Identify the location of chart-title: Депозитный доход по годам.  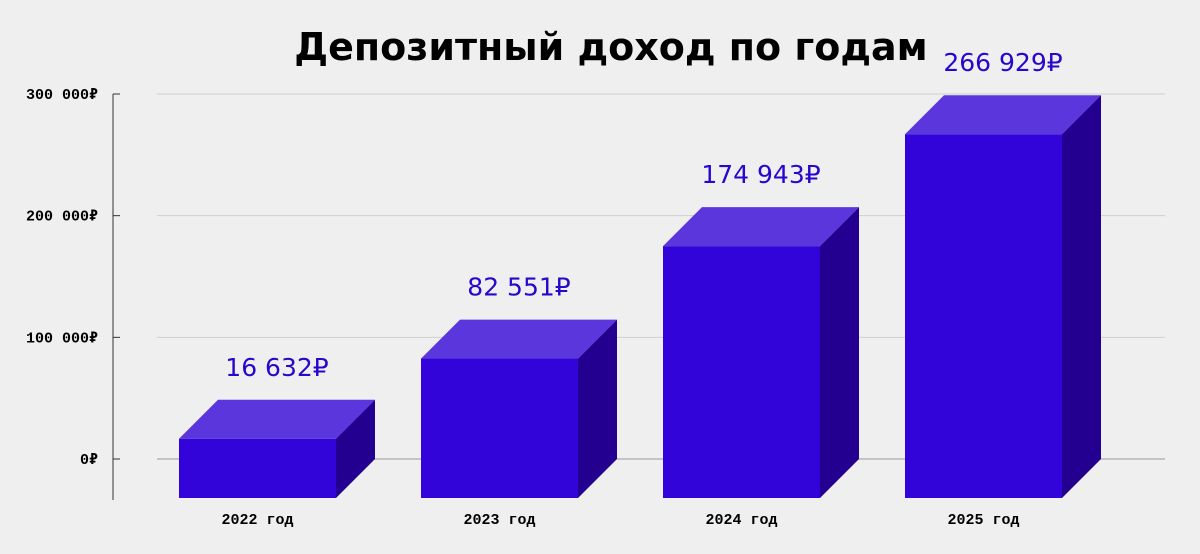
(610, 47).